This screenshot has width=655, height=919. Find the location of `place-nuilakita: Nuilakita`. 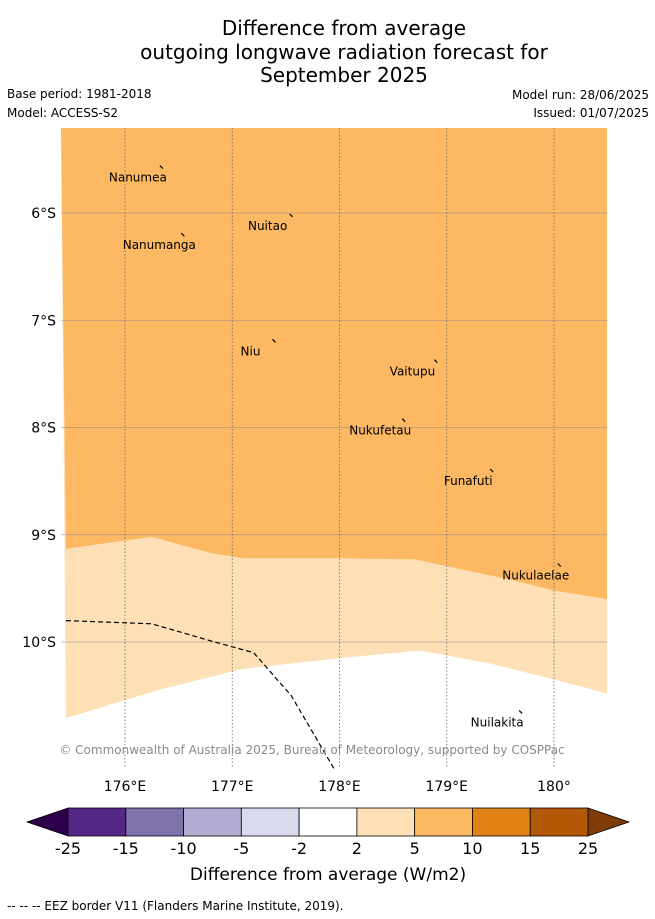

place-nuilakita: Nuilakita is located at coordinates (497, 719).